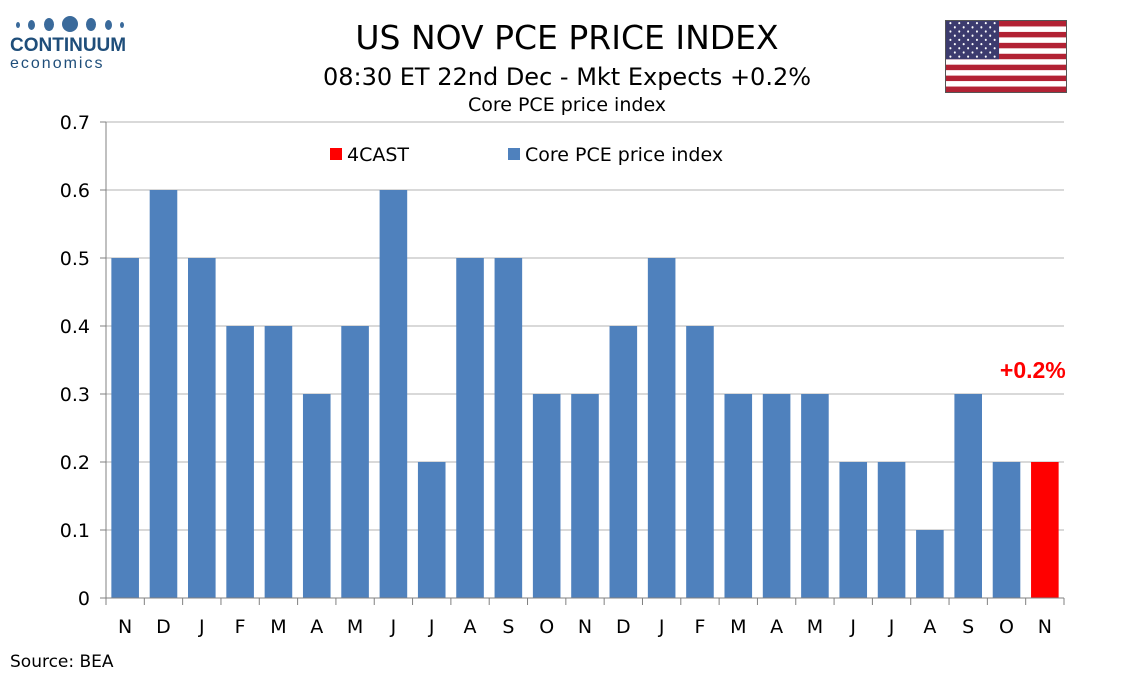 The width and height of the screenshot is (1134, 680). Describe the element at coordinates (72, 24) in the screenshot. I see `logo-dots-icon` at that location.